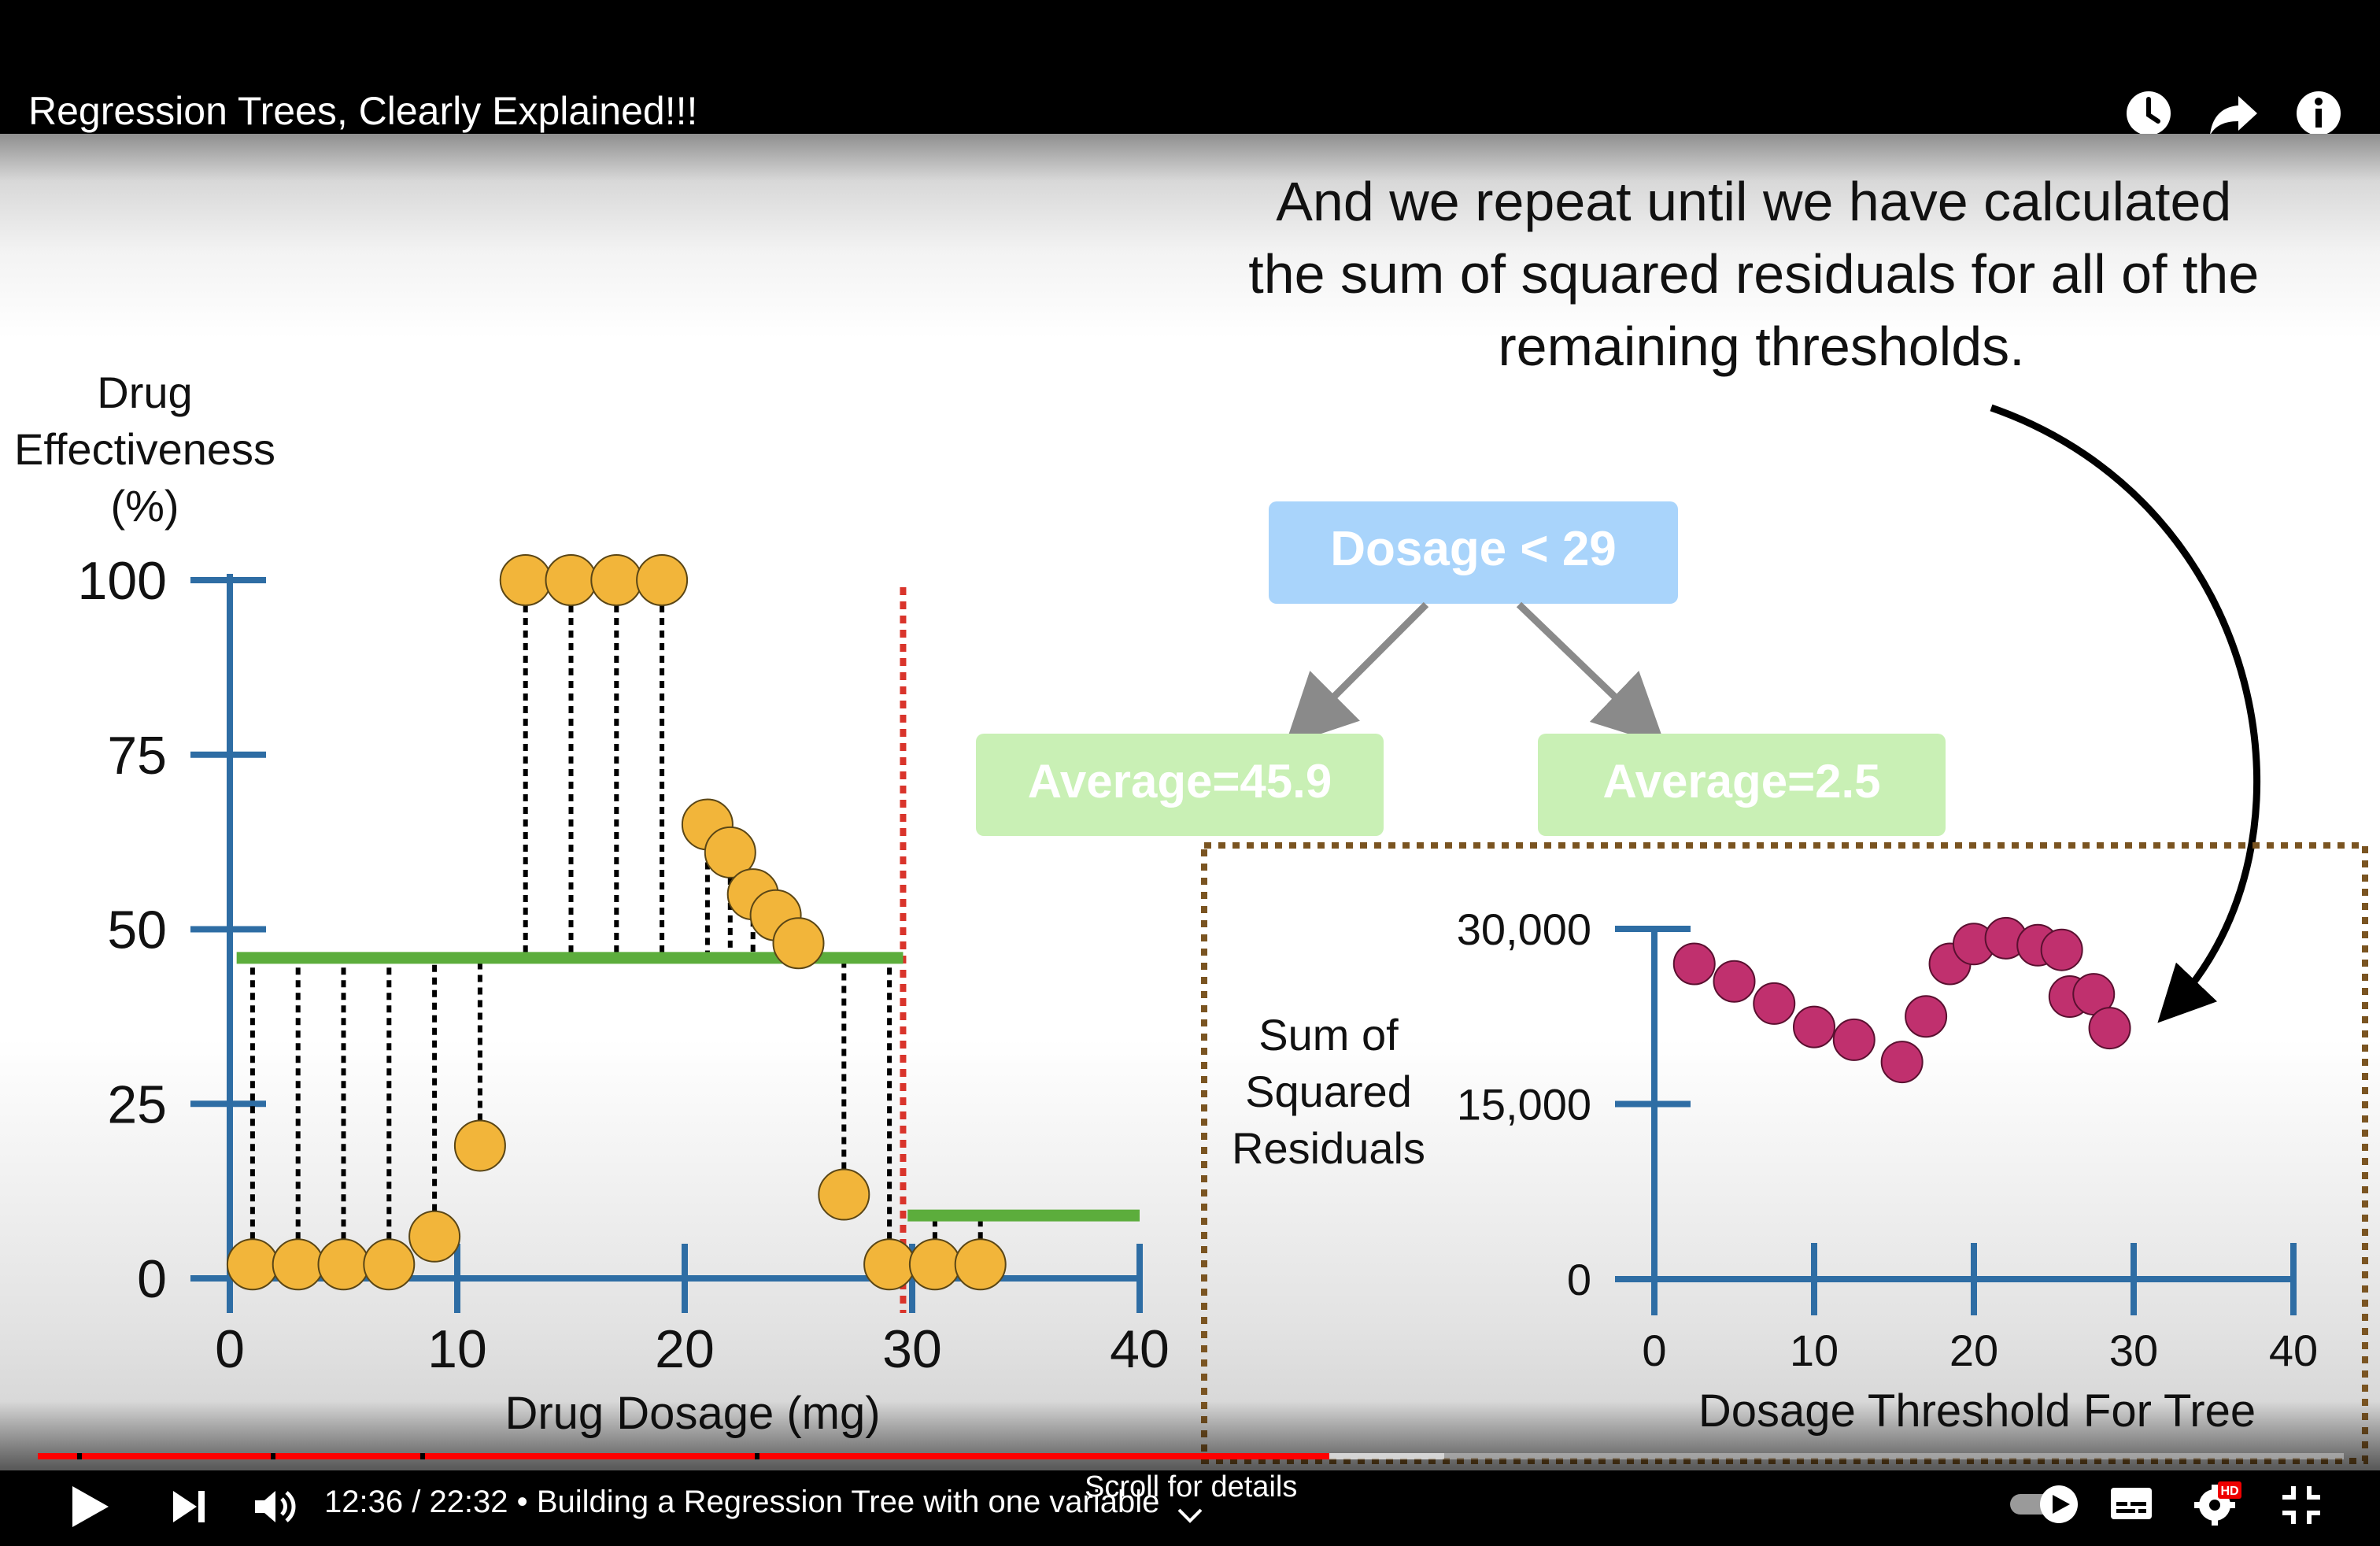 This screenshot has height=1546, width=2380. What do you see at coordinates (2217, 1504) in the screenshot?
I see `settings-icon: HD` at bounding box center [2217, 1504].